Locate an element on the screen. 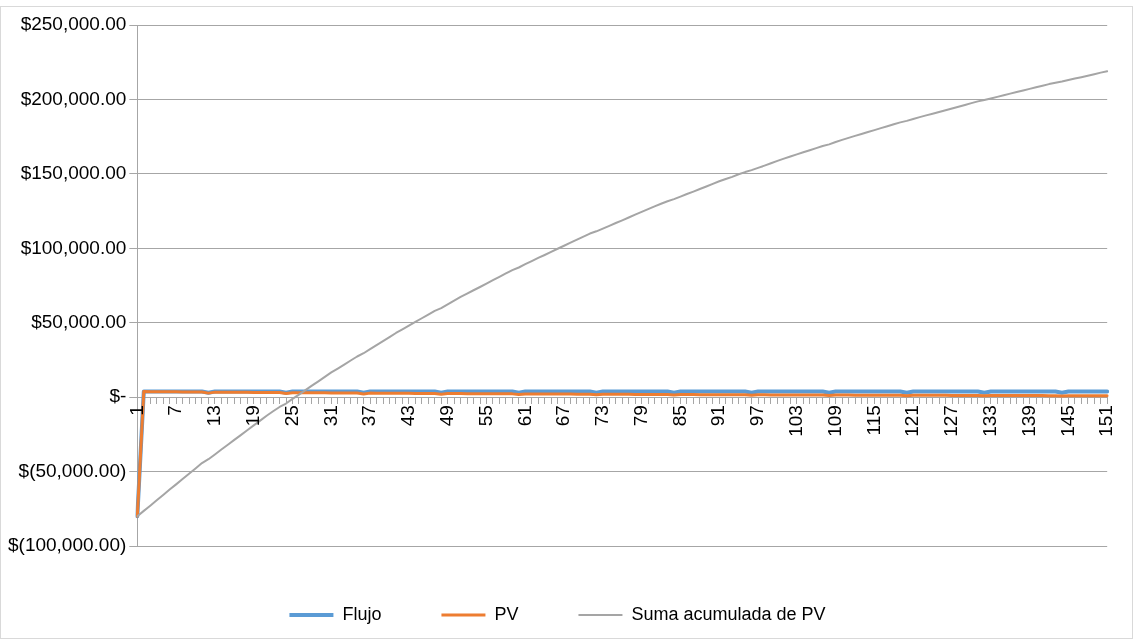 This screenshot has height=639, width=1133. x-tick-label: 43 is located at coordinates (408, 416).